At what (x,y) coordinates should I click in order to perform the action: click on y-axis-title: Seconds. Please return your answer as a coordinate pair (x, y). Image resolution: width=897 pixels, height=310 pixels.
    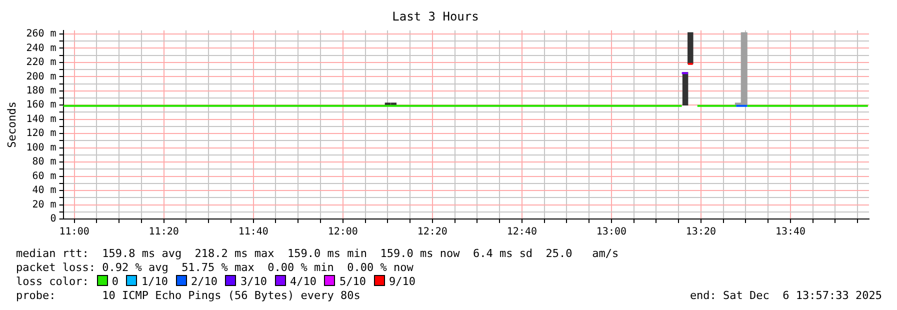
    Looking at the image, I should click on (11, 125).